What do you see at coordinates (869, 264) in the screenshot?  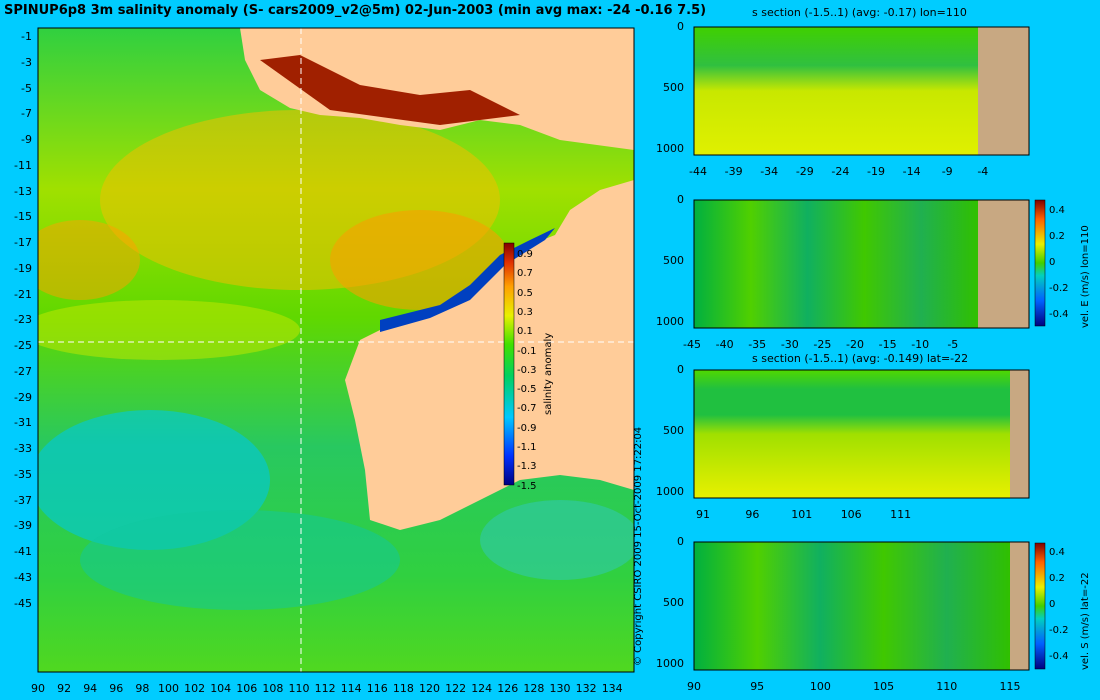 I see `panel-2-vel-east-lon110` at bounding box center [869, 264].